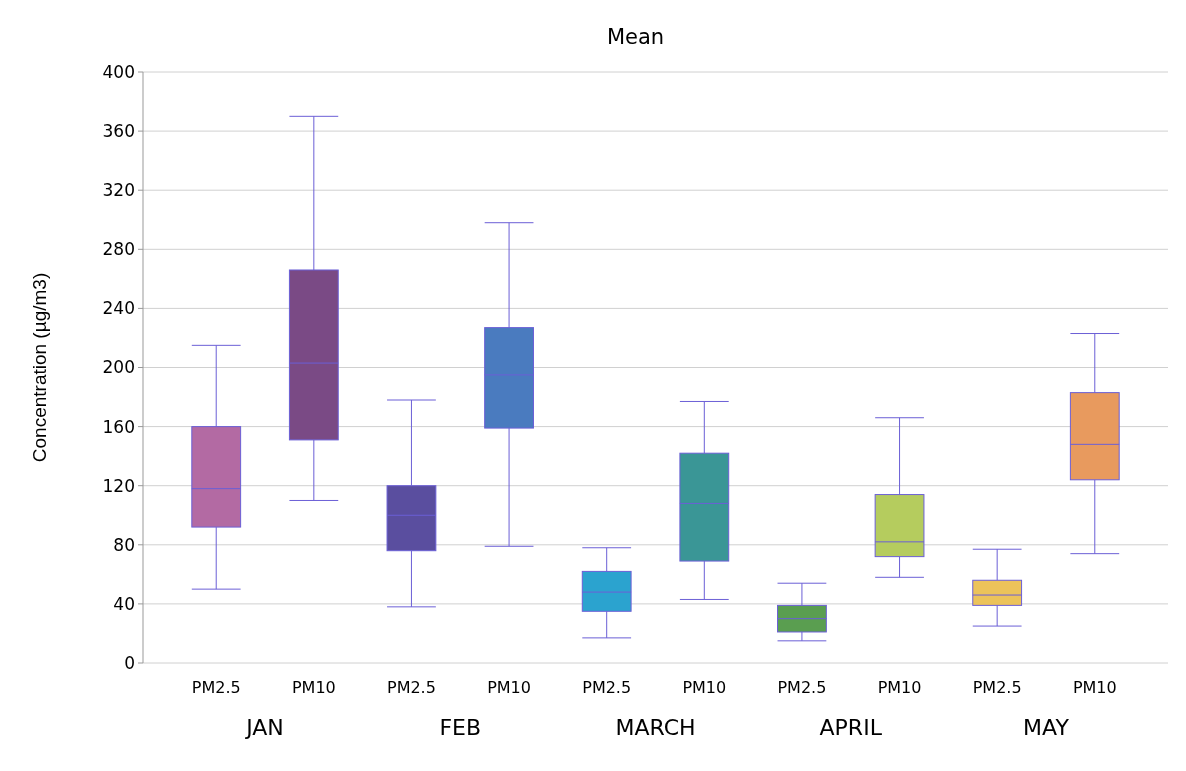 This screenshot has width=1186, height=771. Describe the element at coordinates (118, 190) in the screenshot. I see `y-tick-label: 320` at that location.